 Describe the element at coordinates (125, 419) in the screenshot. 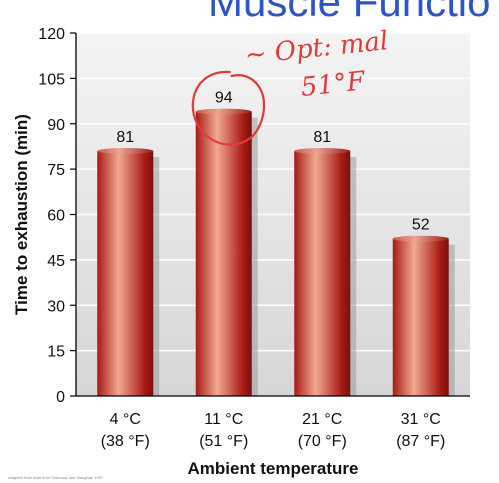

I see `x-category-label: 4 °C` at that location.